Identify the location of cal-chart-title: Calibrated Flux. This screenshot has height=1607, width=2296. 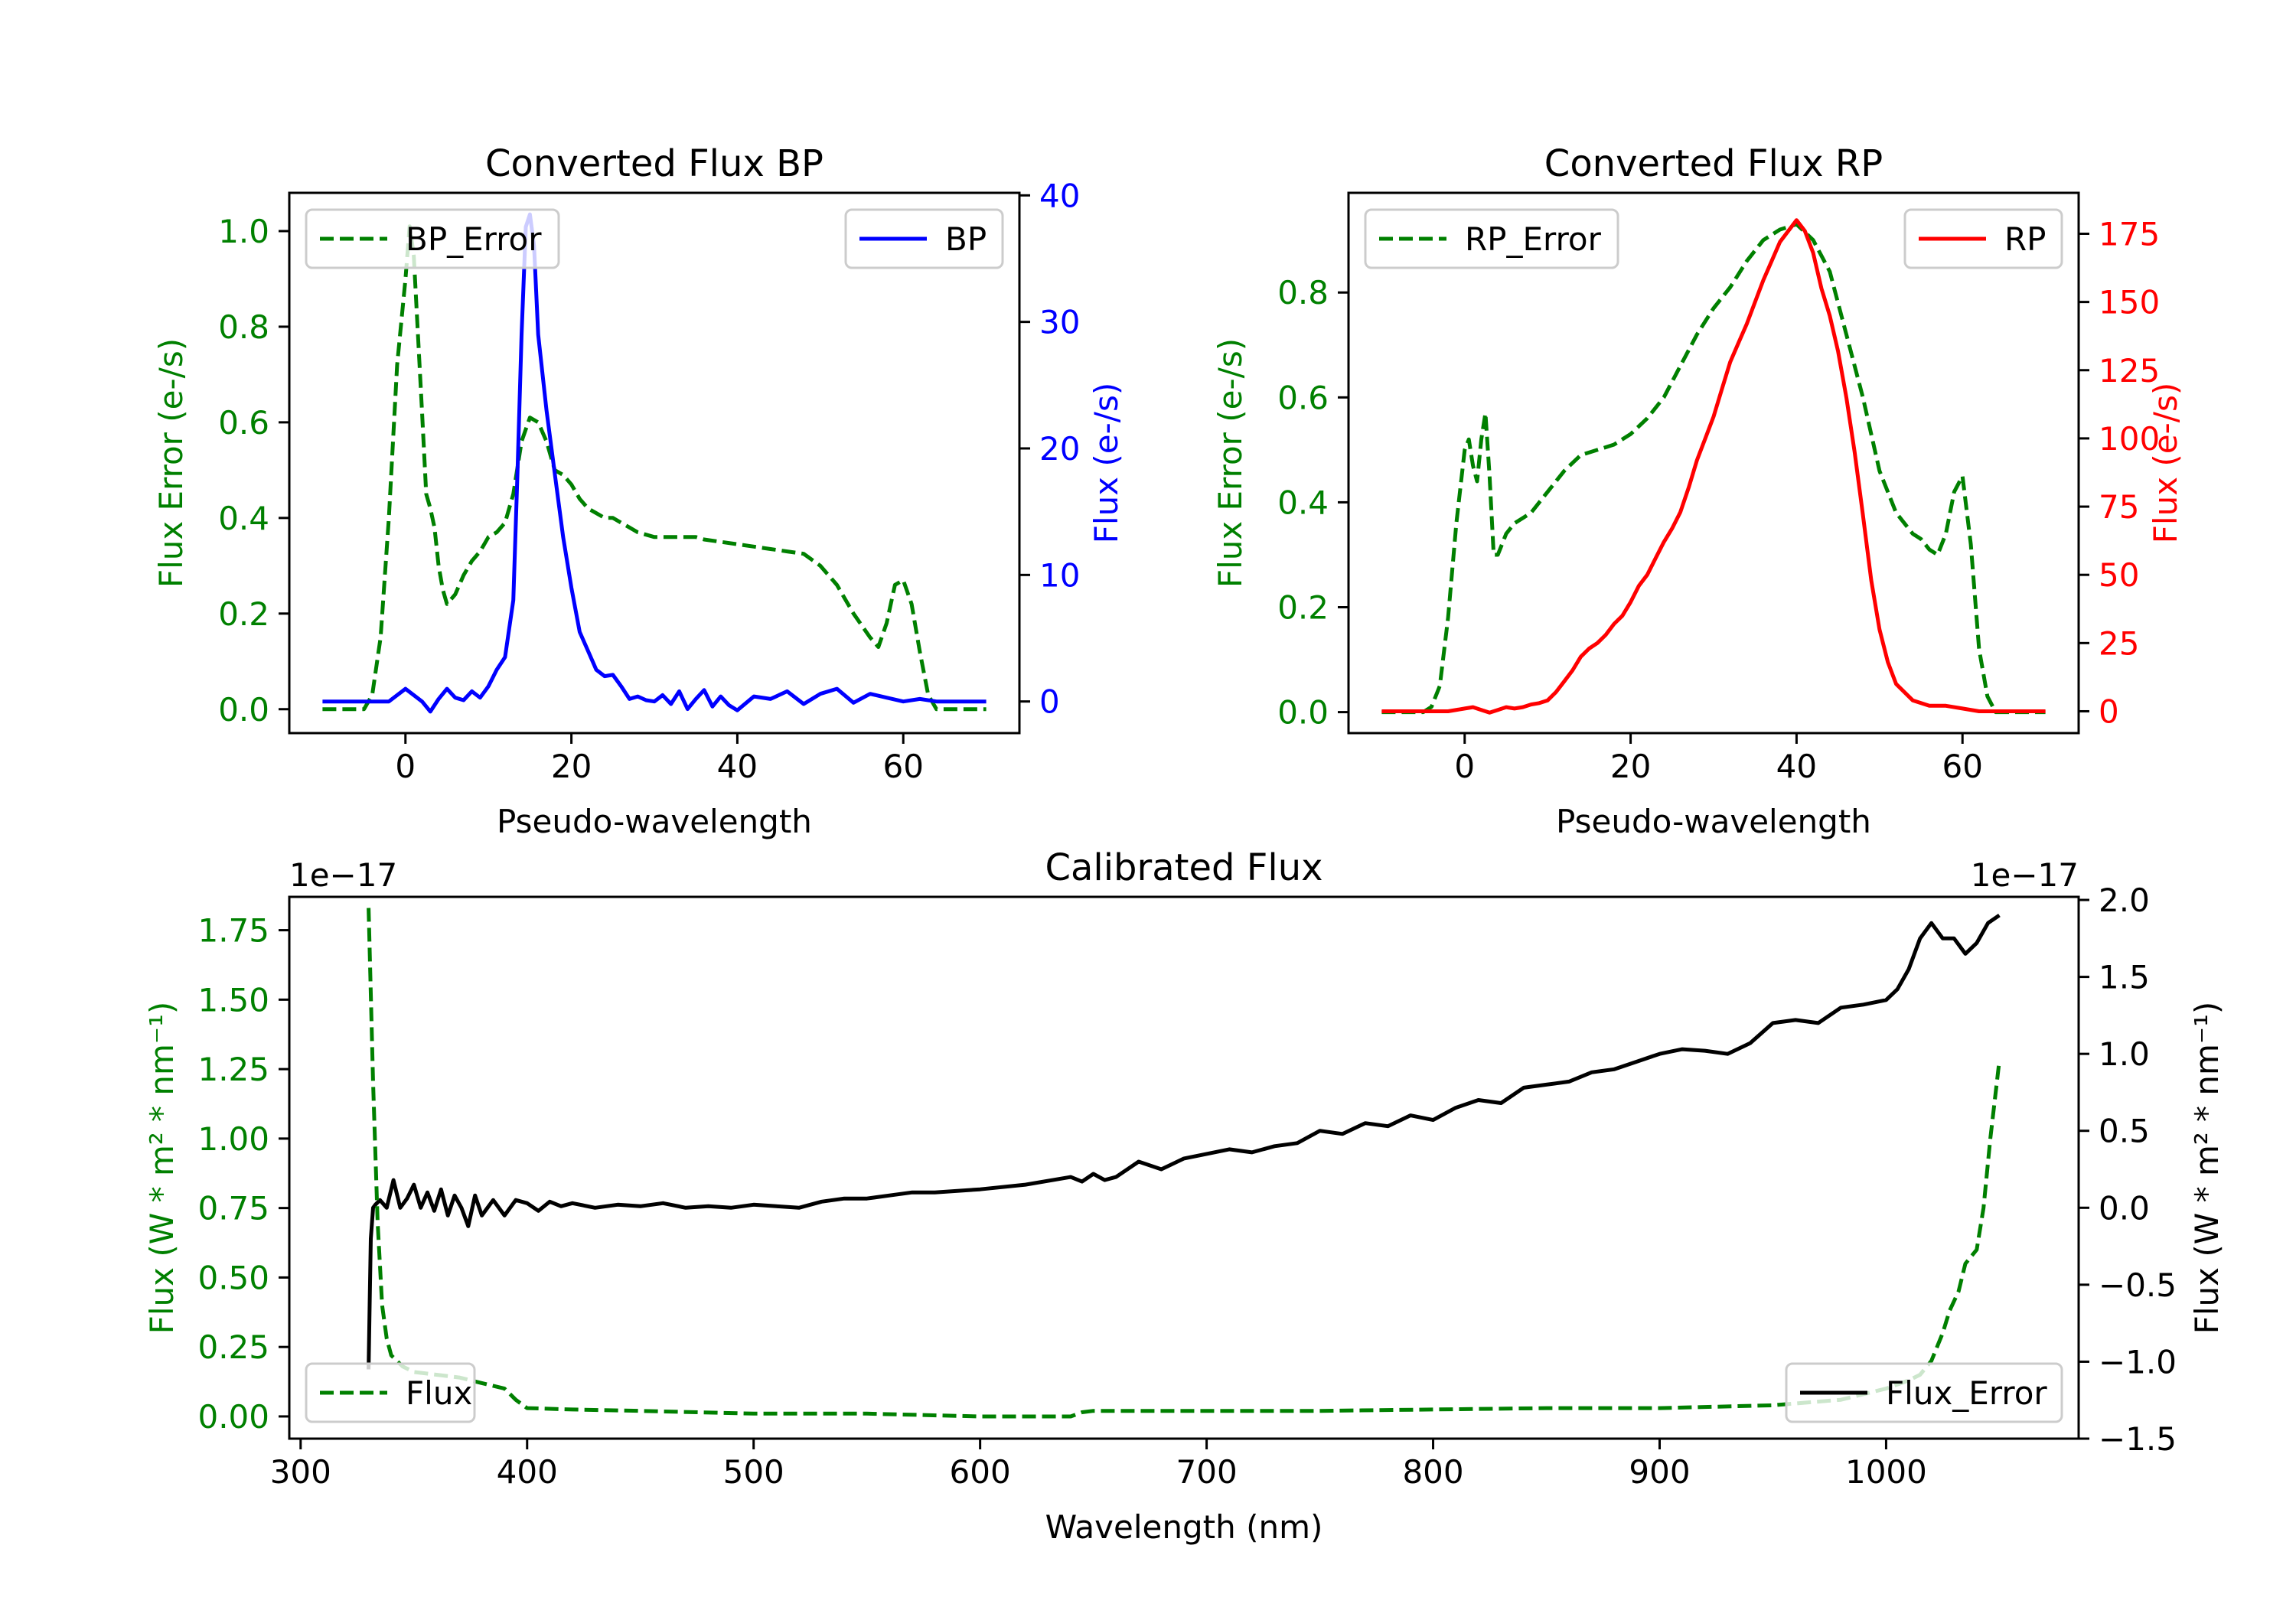
(1183, 867).